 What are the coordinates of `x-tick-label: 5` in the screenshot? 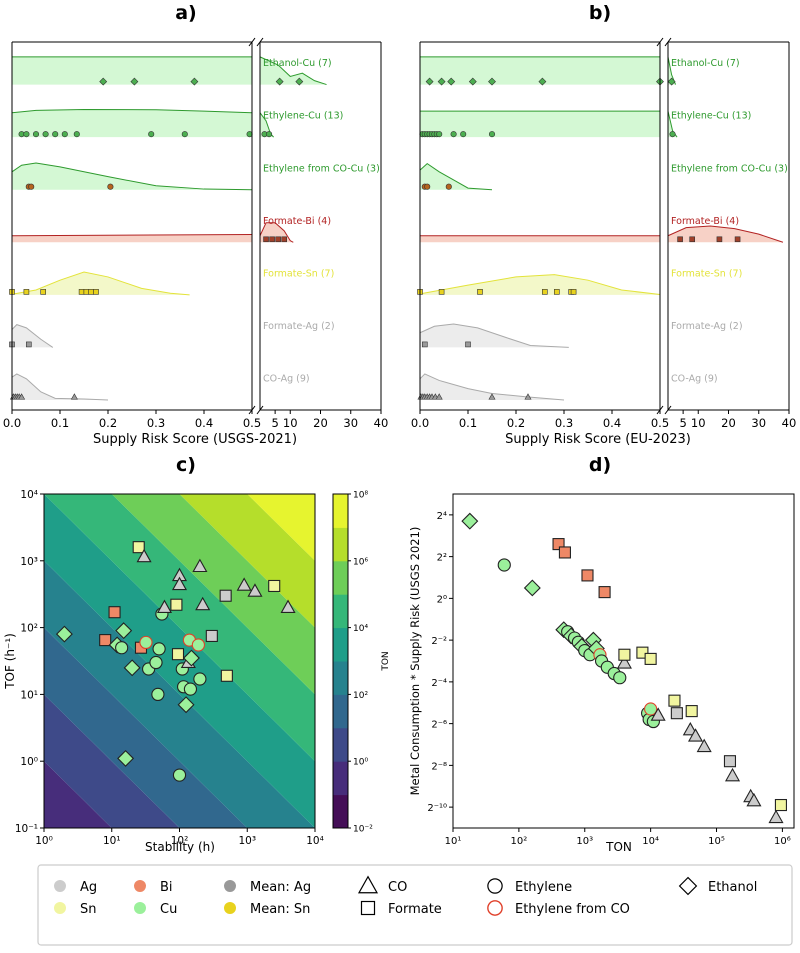 It's located at (682, 423).